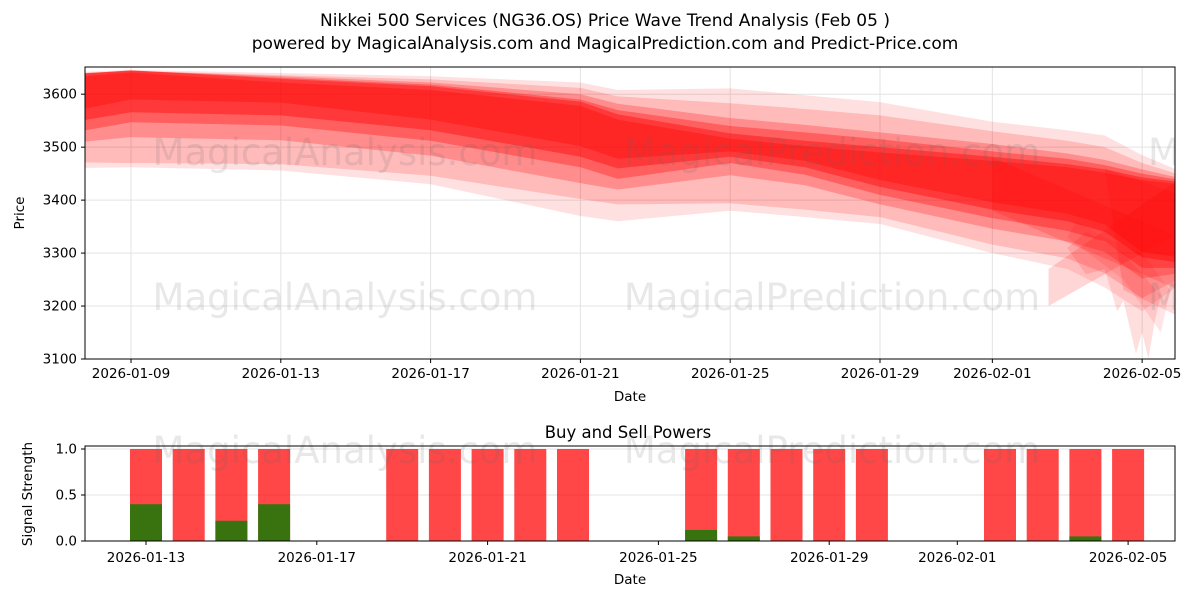 The width and height of the screenshot is (1200, 600). I want to click on watermark-prediction-row2: MagicalPrediction.com, so click(832, 297).